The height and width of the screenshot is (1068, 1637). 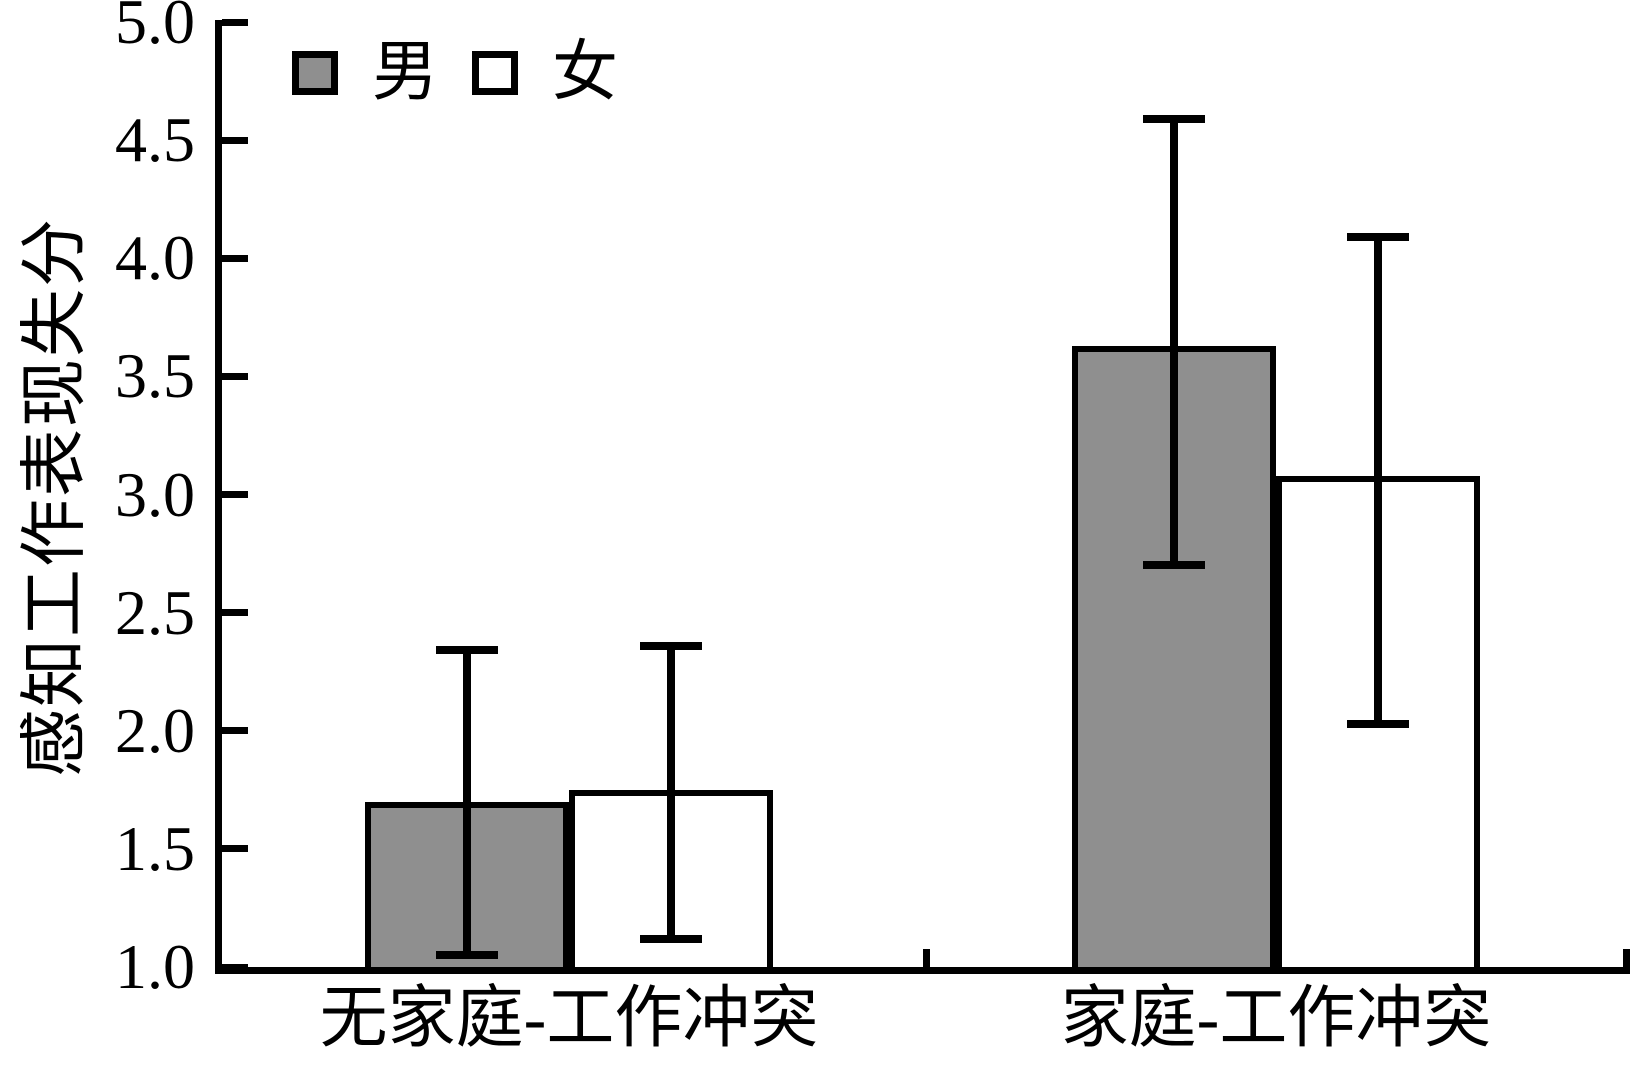 What do you see at coordinates (155, 140) in the screenshot?
I see `y-tick-label-4.5: 4.5` at bounding box center [155, 140].